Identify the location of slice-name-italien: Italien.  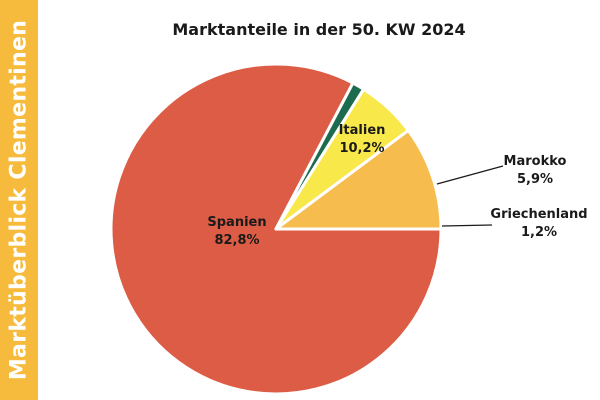
(362, 130).